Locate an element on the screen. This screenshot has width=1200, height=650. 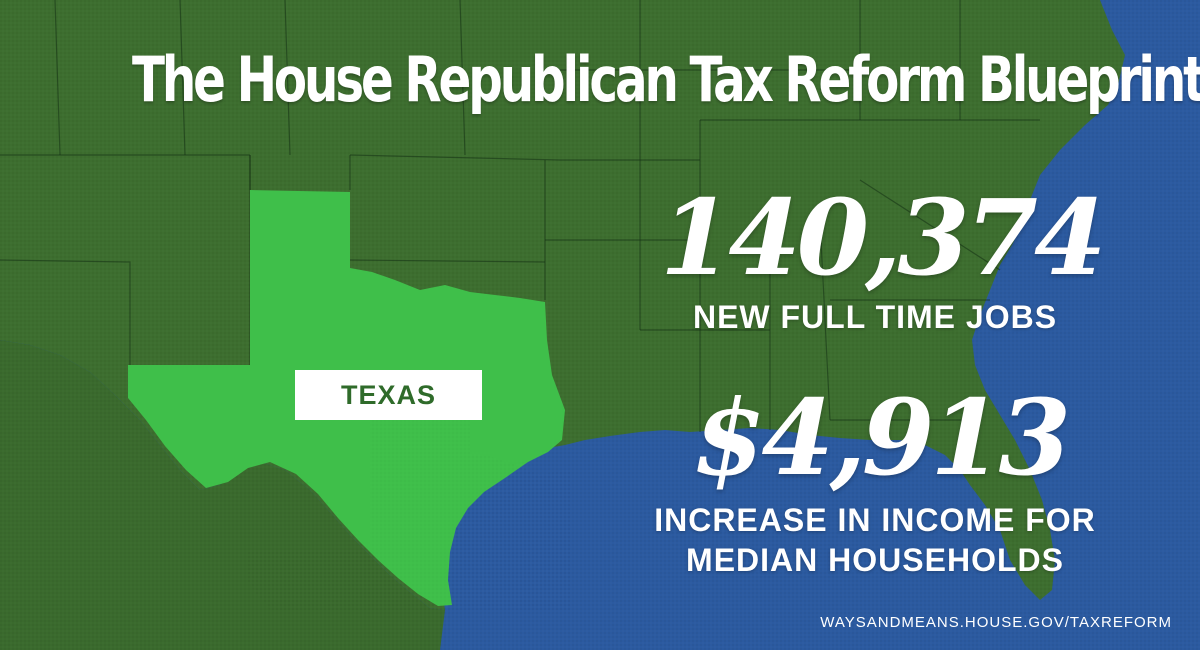
state-label: TEXAS is located at coordinates (388, 395).